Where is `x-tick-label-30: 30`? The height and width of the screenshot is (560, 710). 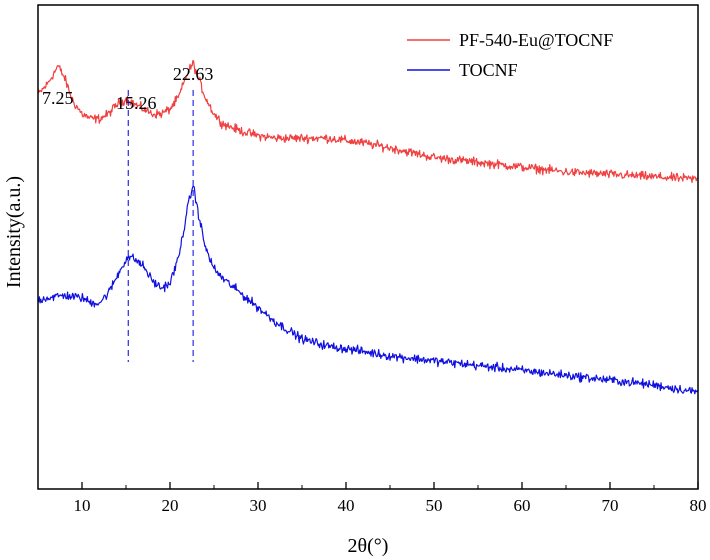 x-tick-label-30: 30 is located at coordinates (258, 505).